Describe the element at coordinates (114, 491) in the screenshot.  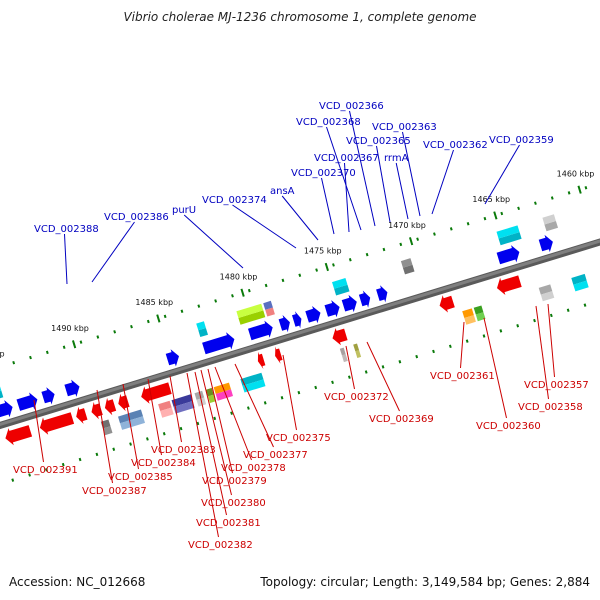
I see `gene-label: VCD_002387` at that location.